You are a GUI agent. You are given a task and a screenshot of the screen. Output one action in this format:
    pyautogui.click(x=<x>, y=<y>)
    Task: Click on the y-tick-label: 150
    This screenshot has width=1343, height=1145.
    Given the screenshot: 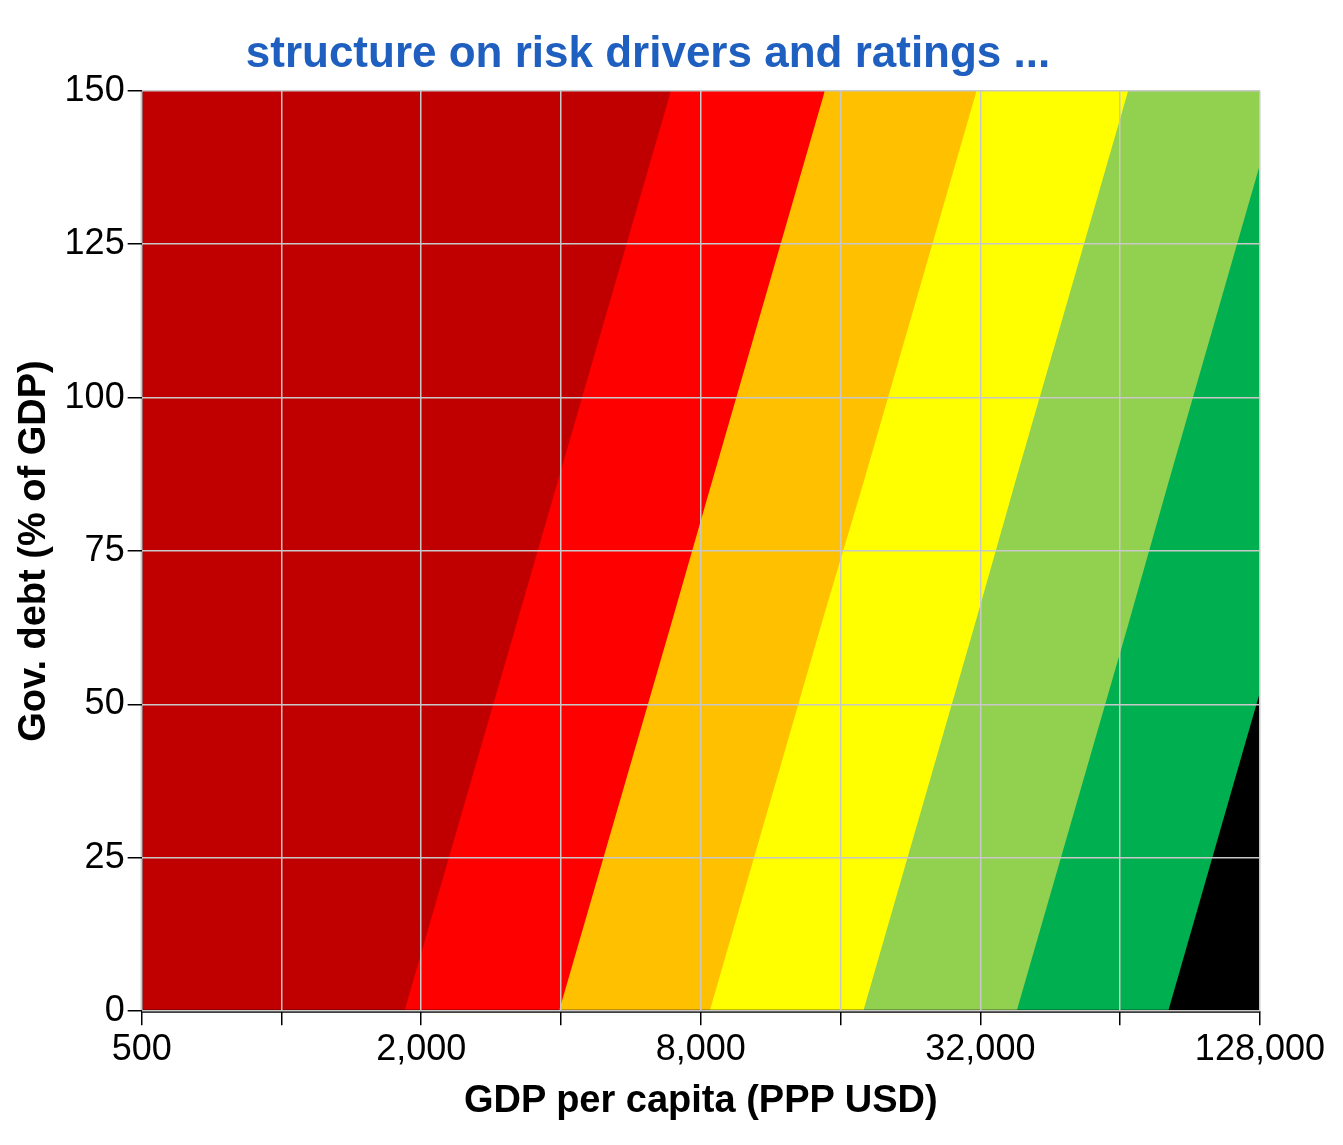 What is the action you would take?
    pyautogui.click(x=94, y=88)
    